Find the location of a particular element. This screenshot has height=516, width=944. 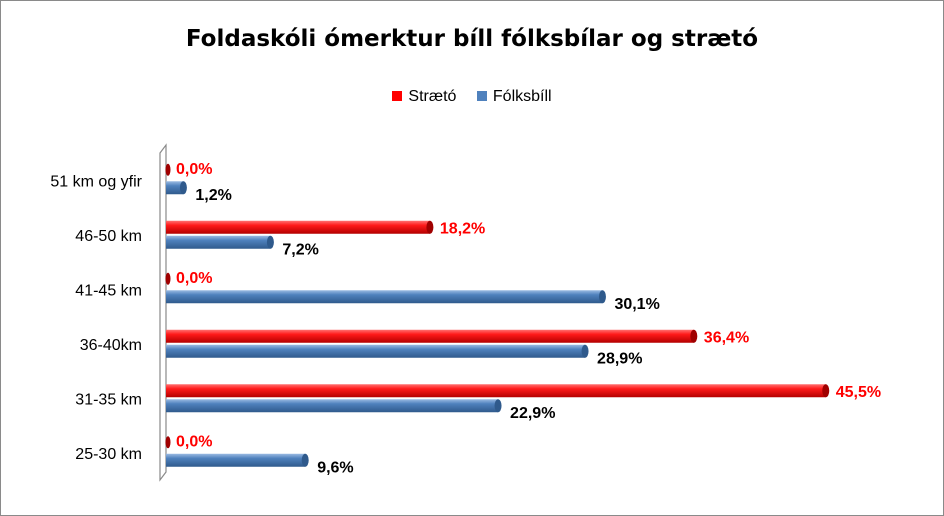

category-label: 51 km og yfir is located at coordinates (96, 181).